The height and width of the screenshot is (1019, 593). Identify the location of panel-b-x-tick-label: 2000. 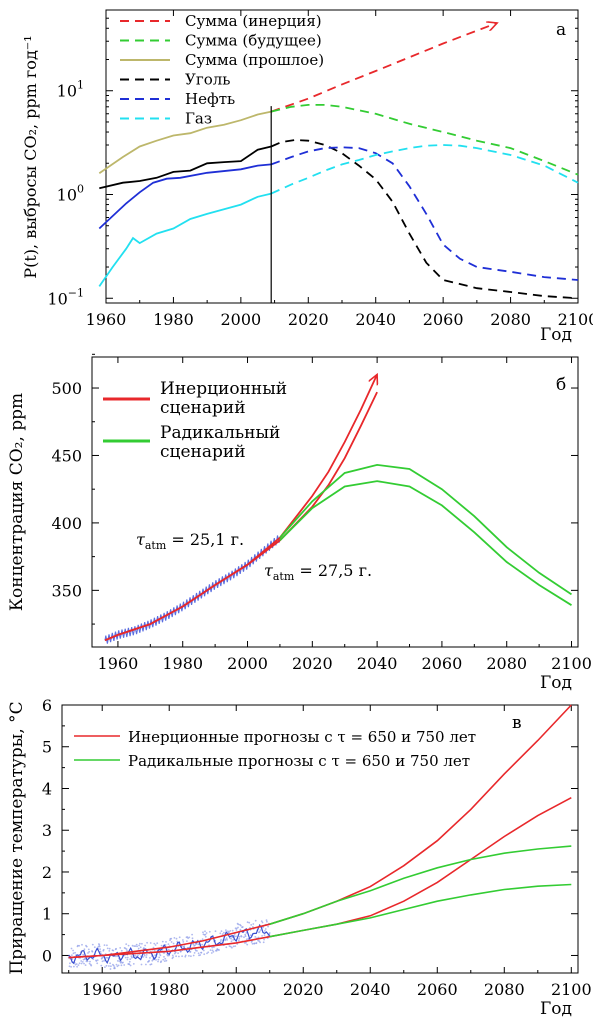
(247, 663).